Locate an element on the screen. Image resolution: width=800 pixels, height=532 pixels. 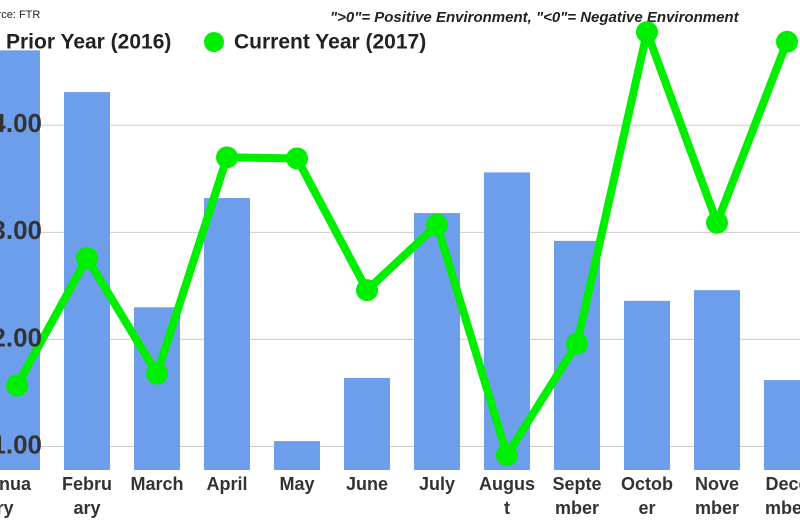
x-tick-label: January is located at coordinates (16, 496).